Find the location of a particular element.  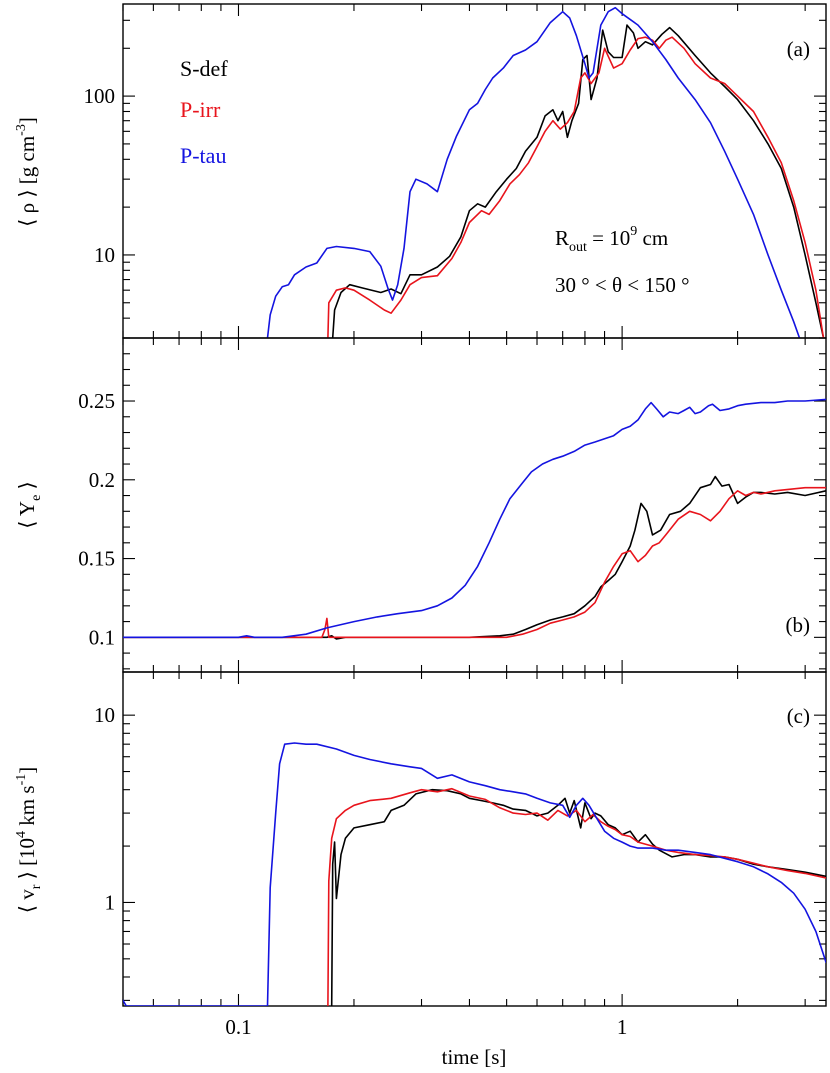

rout-unit: cm is located at coordinates (652, 238).